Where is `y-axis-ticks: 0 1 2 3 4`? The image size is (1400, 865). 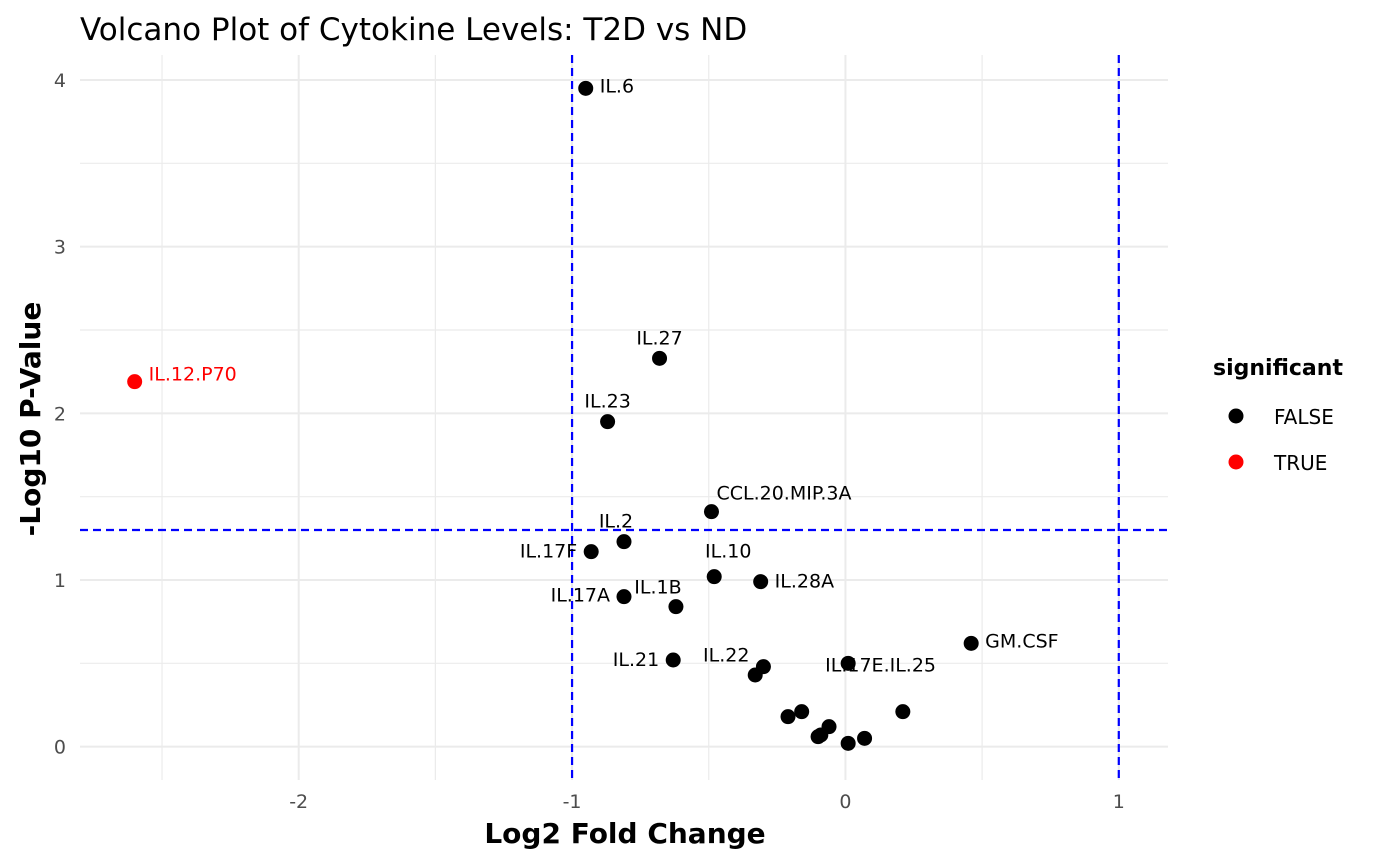
y-axis-ticks: 0 1 2 3 4 is located at coordinates (60, 414).